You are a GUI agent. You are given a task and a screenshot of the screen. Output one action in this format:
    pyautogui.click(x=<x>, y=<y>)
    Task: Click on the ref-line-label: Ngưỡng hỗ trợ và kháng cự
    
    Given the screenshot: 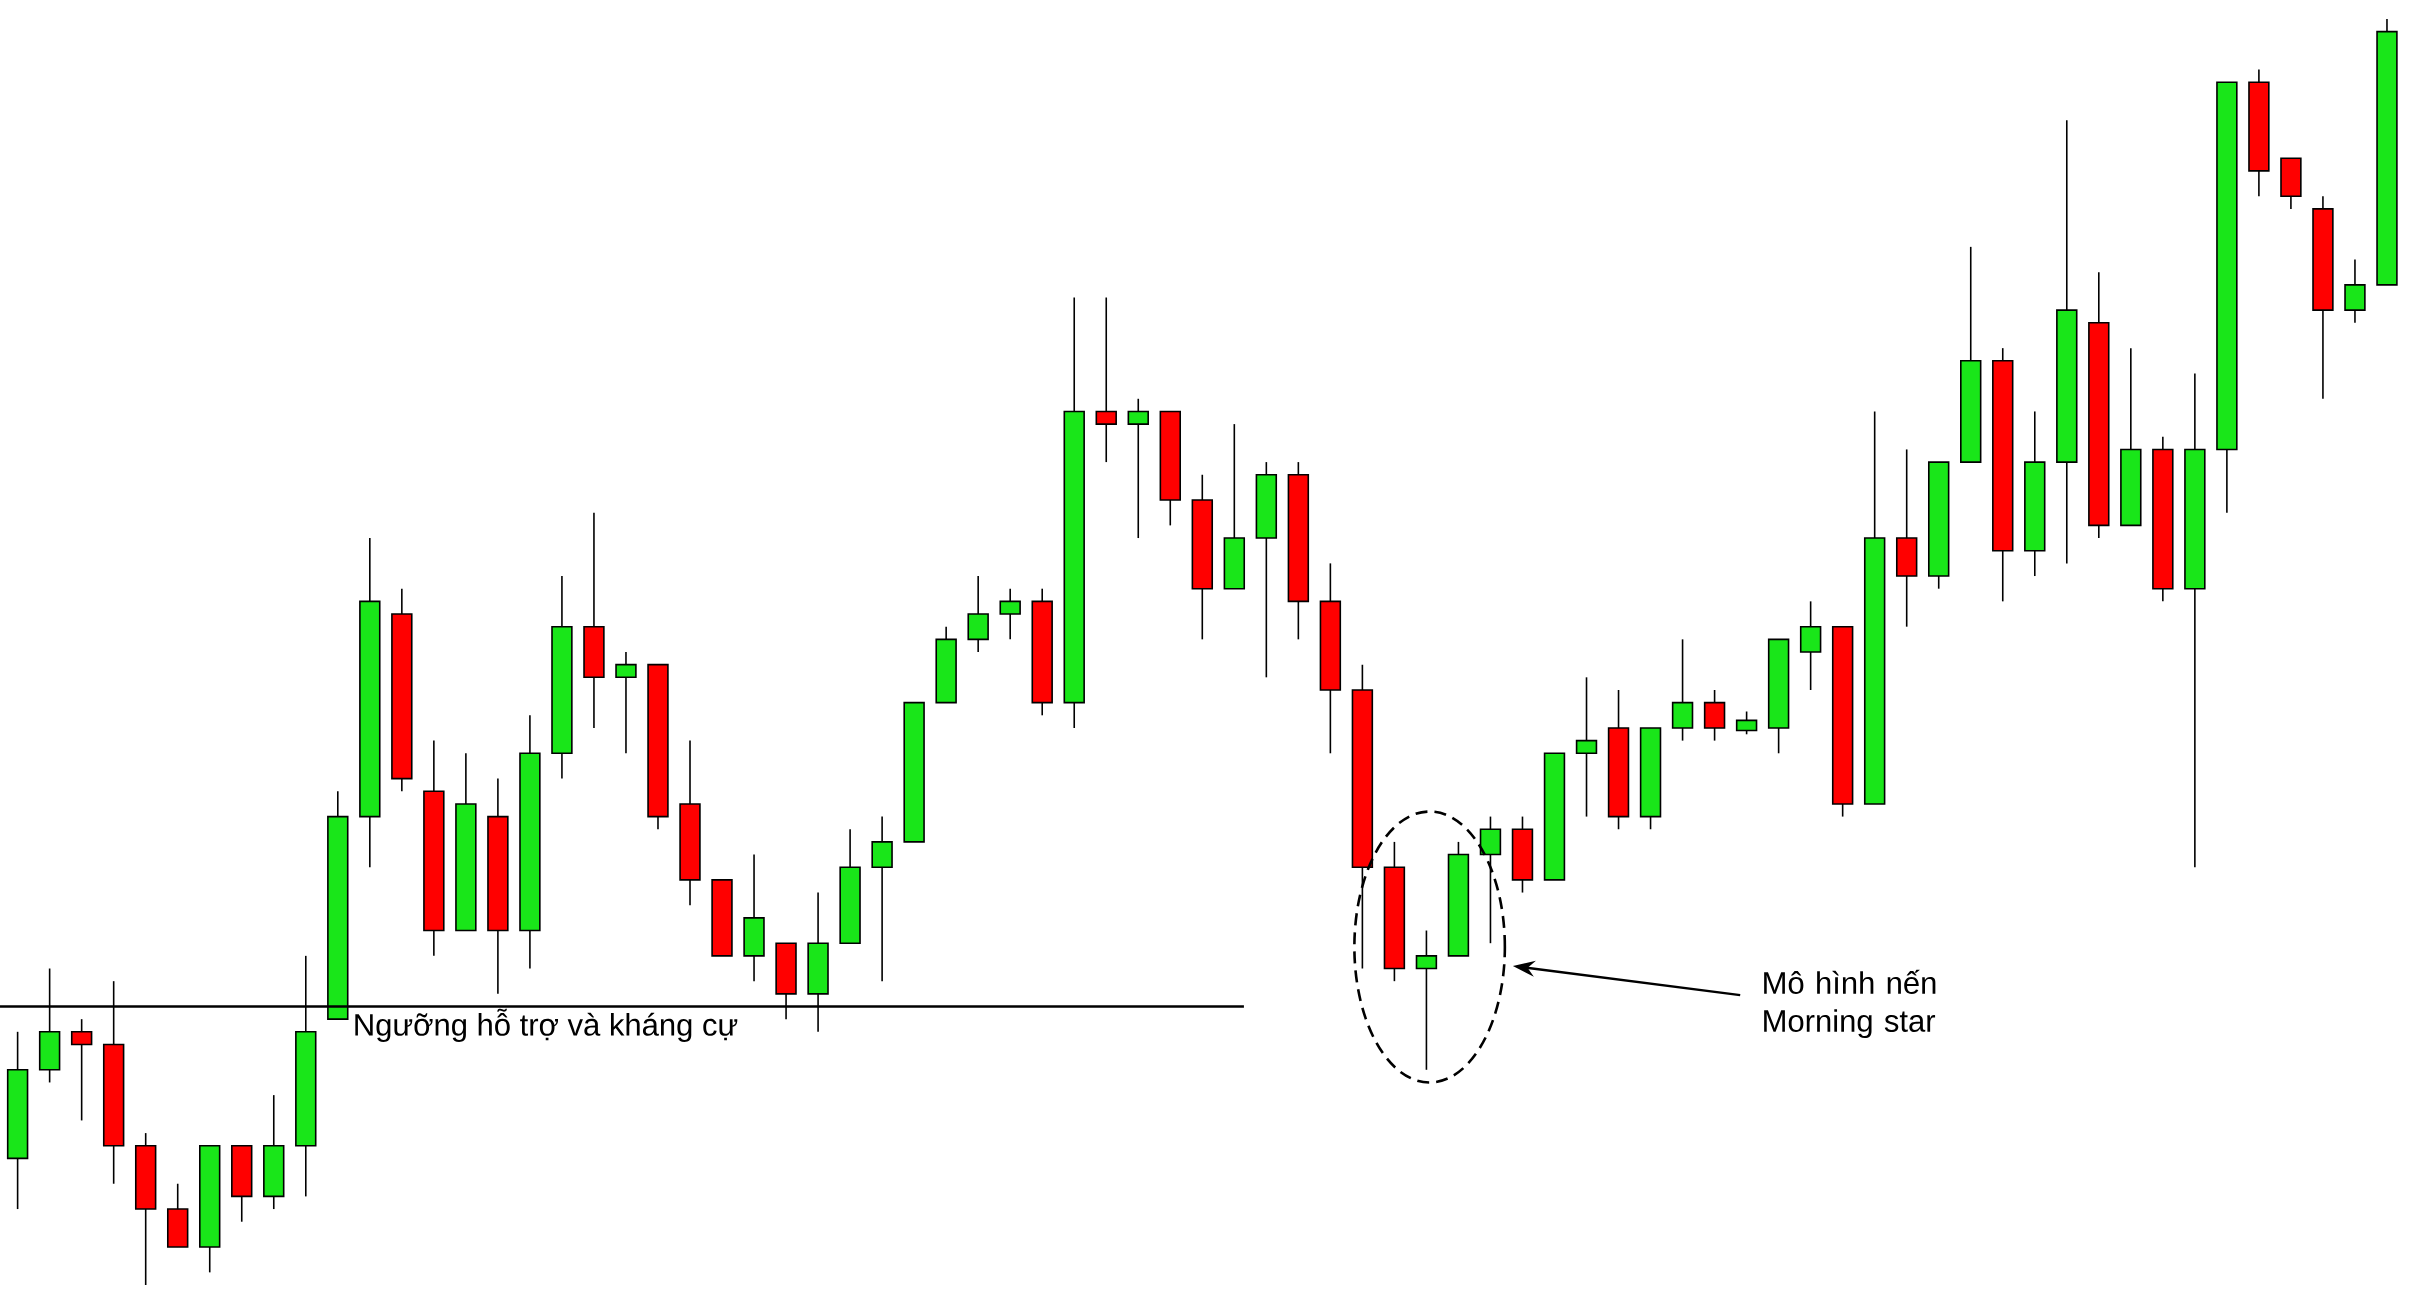 What is the action you would take?
    pyautogui.click(x=546, y=1025)
    